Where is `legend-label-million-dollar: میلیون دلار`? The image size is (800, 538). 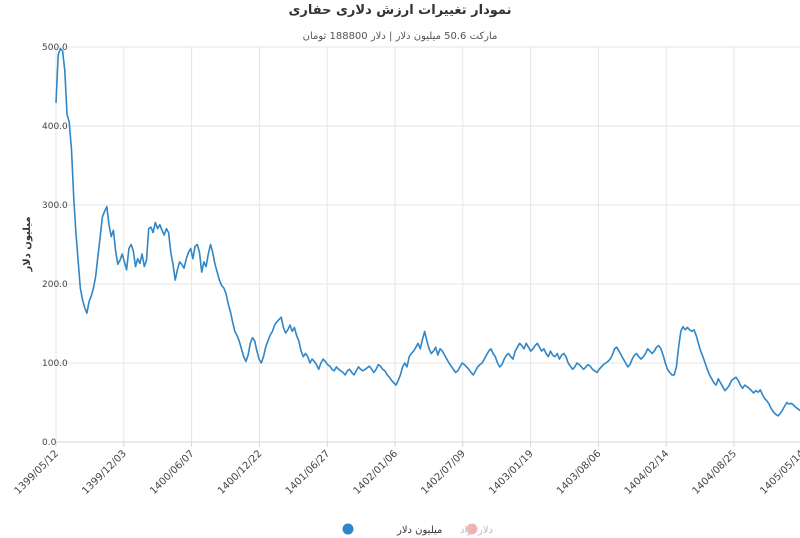
legend-label-million-dollar: میلیون دلار is located at coordinates (419, 530).